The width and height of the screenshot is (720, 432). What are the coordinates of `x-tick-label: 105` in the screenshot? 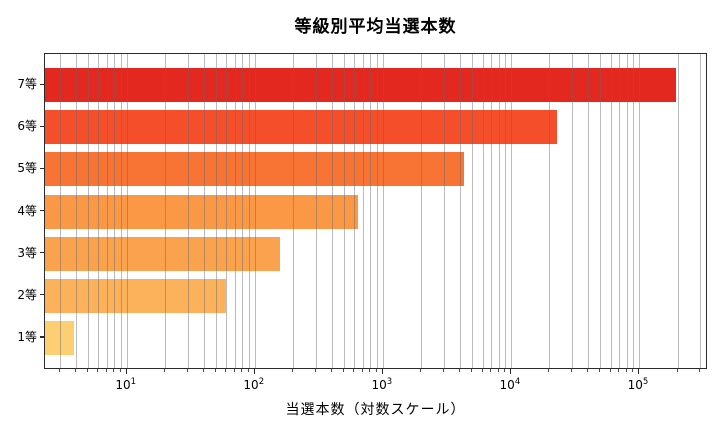 It's located at (638, 384).